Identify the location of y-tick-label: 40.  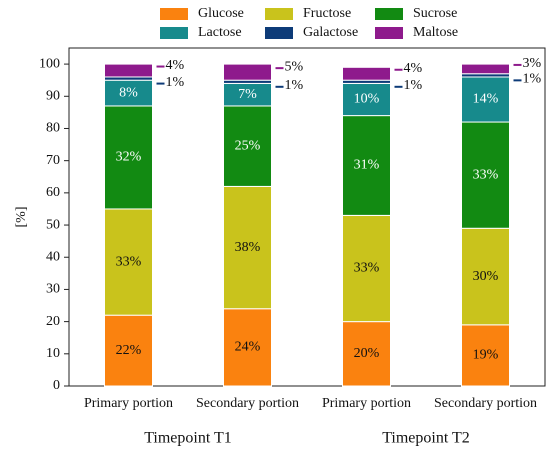
(53, 256).